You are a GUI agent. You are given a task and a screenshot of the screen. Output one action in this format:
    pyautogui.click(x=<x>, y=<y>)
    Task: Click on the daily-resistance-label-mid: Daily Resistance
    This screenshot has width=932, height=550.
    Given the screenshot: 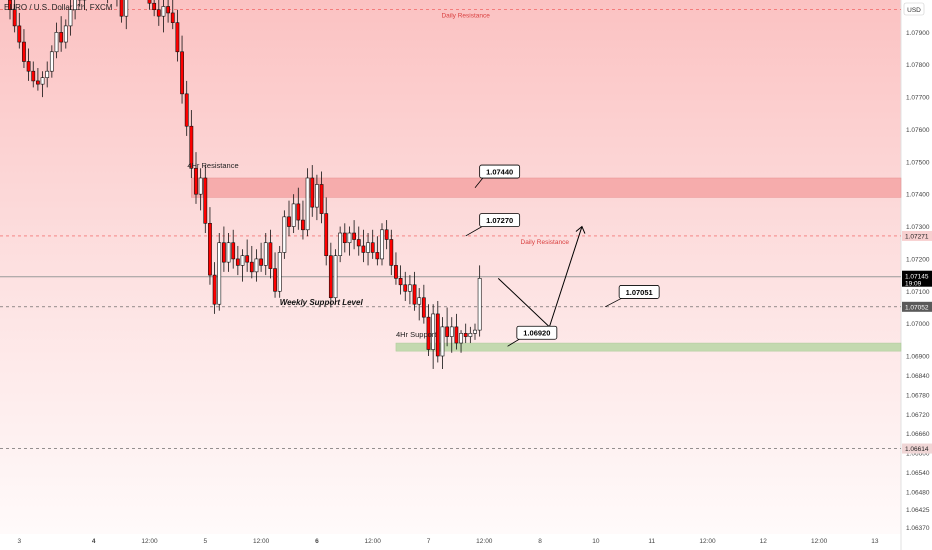 What is the action you would take?
    pyautogui.click(x=545, y=242)
    